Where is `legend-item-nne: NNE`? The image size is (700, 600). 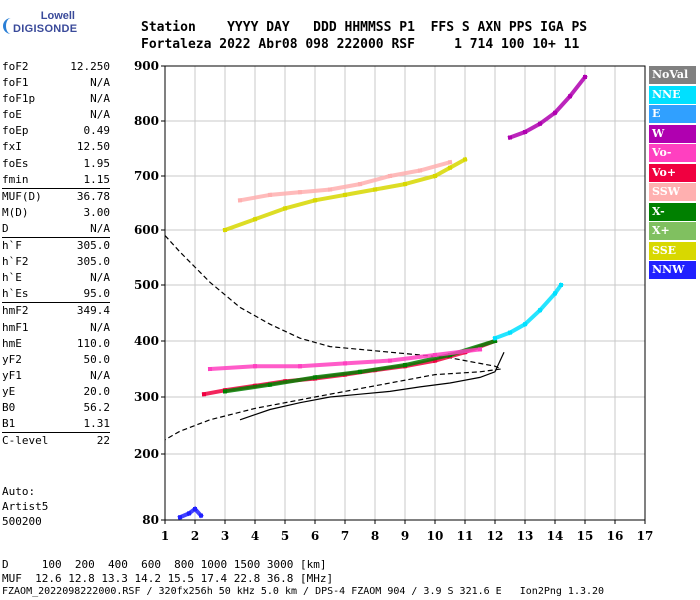
legend-item-nne: NNE is located at coordinates (672, 94).